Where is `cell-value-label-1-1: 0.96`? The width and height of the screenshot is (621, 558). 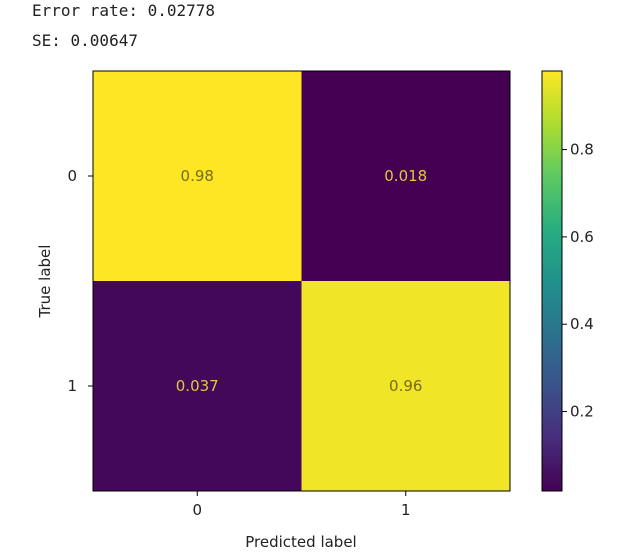 cell-value-label-1-1: 0.96 is located at coordinates (405, 386).